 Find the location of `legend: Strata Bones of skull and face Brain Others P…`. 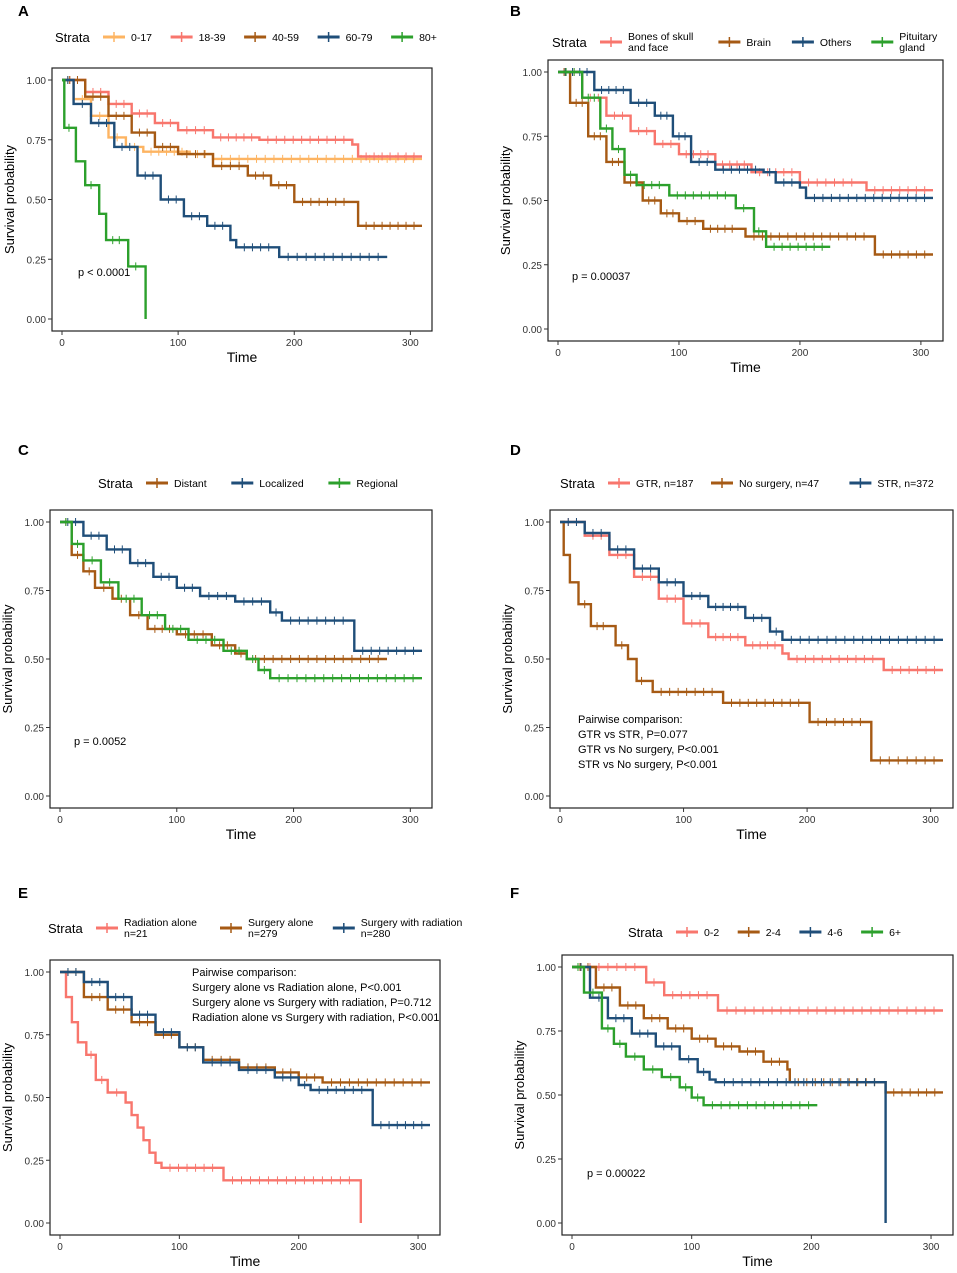

legend: Strata Bones of skull and face Brain Others P… is located at coordinates (745, 42).